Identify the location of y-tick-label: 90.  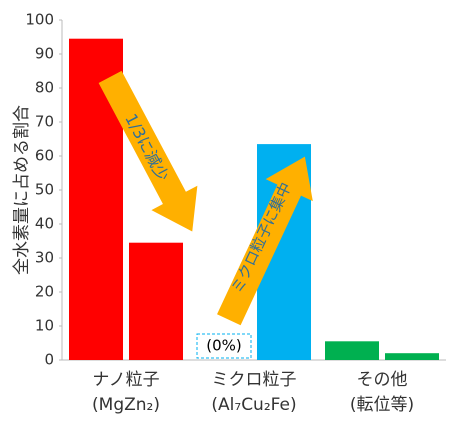
(44, 54).